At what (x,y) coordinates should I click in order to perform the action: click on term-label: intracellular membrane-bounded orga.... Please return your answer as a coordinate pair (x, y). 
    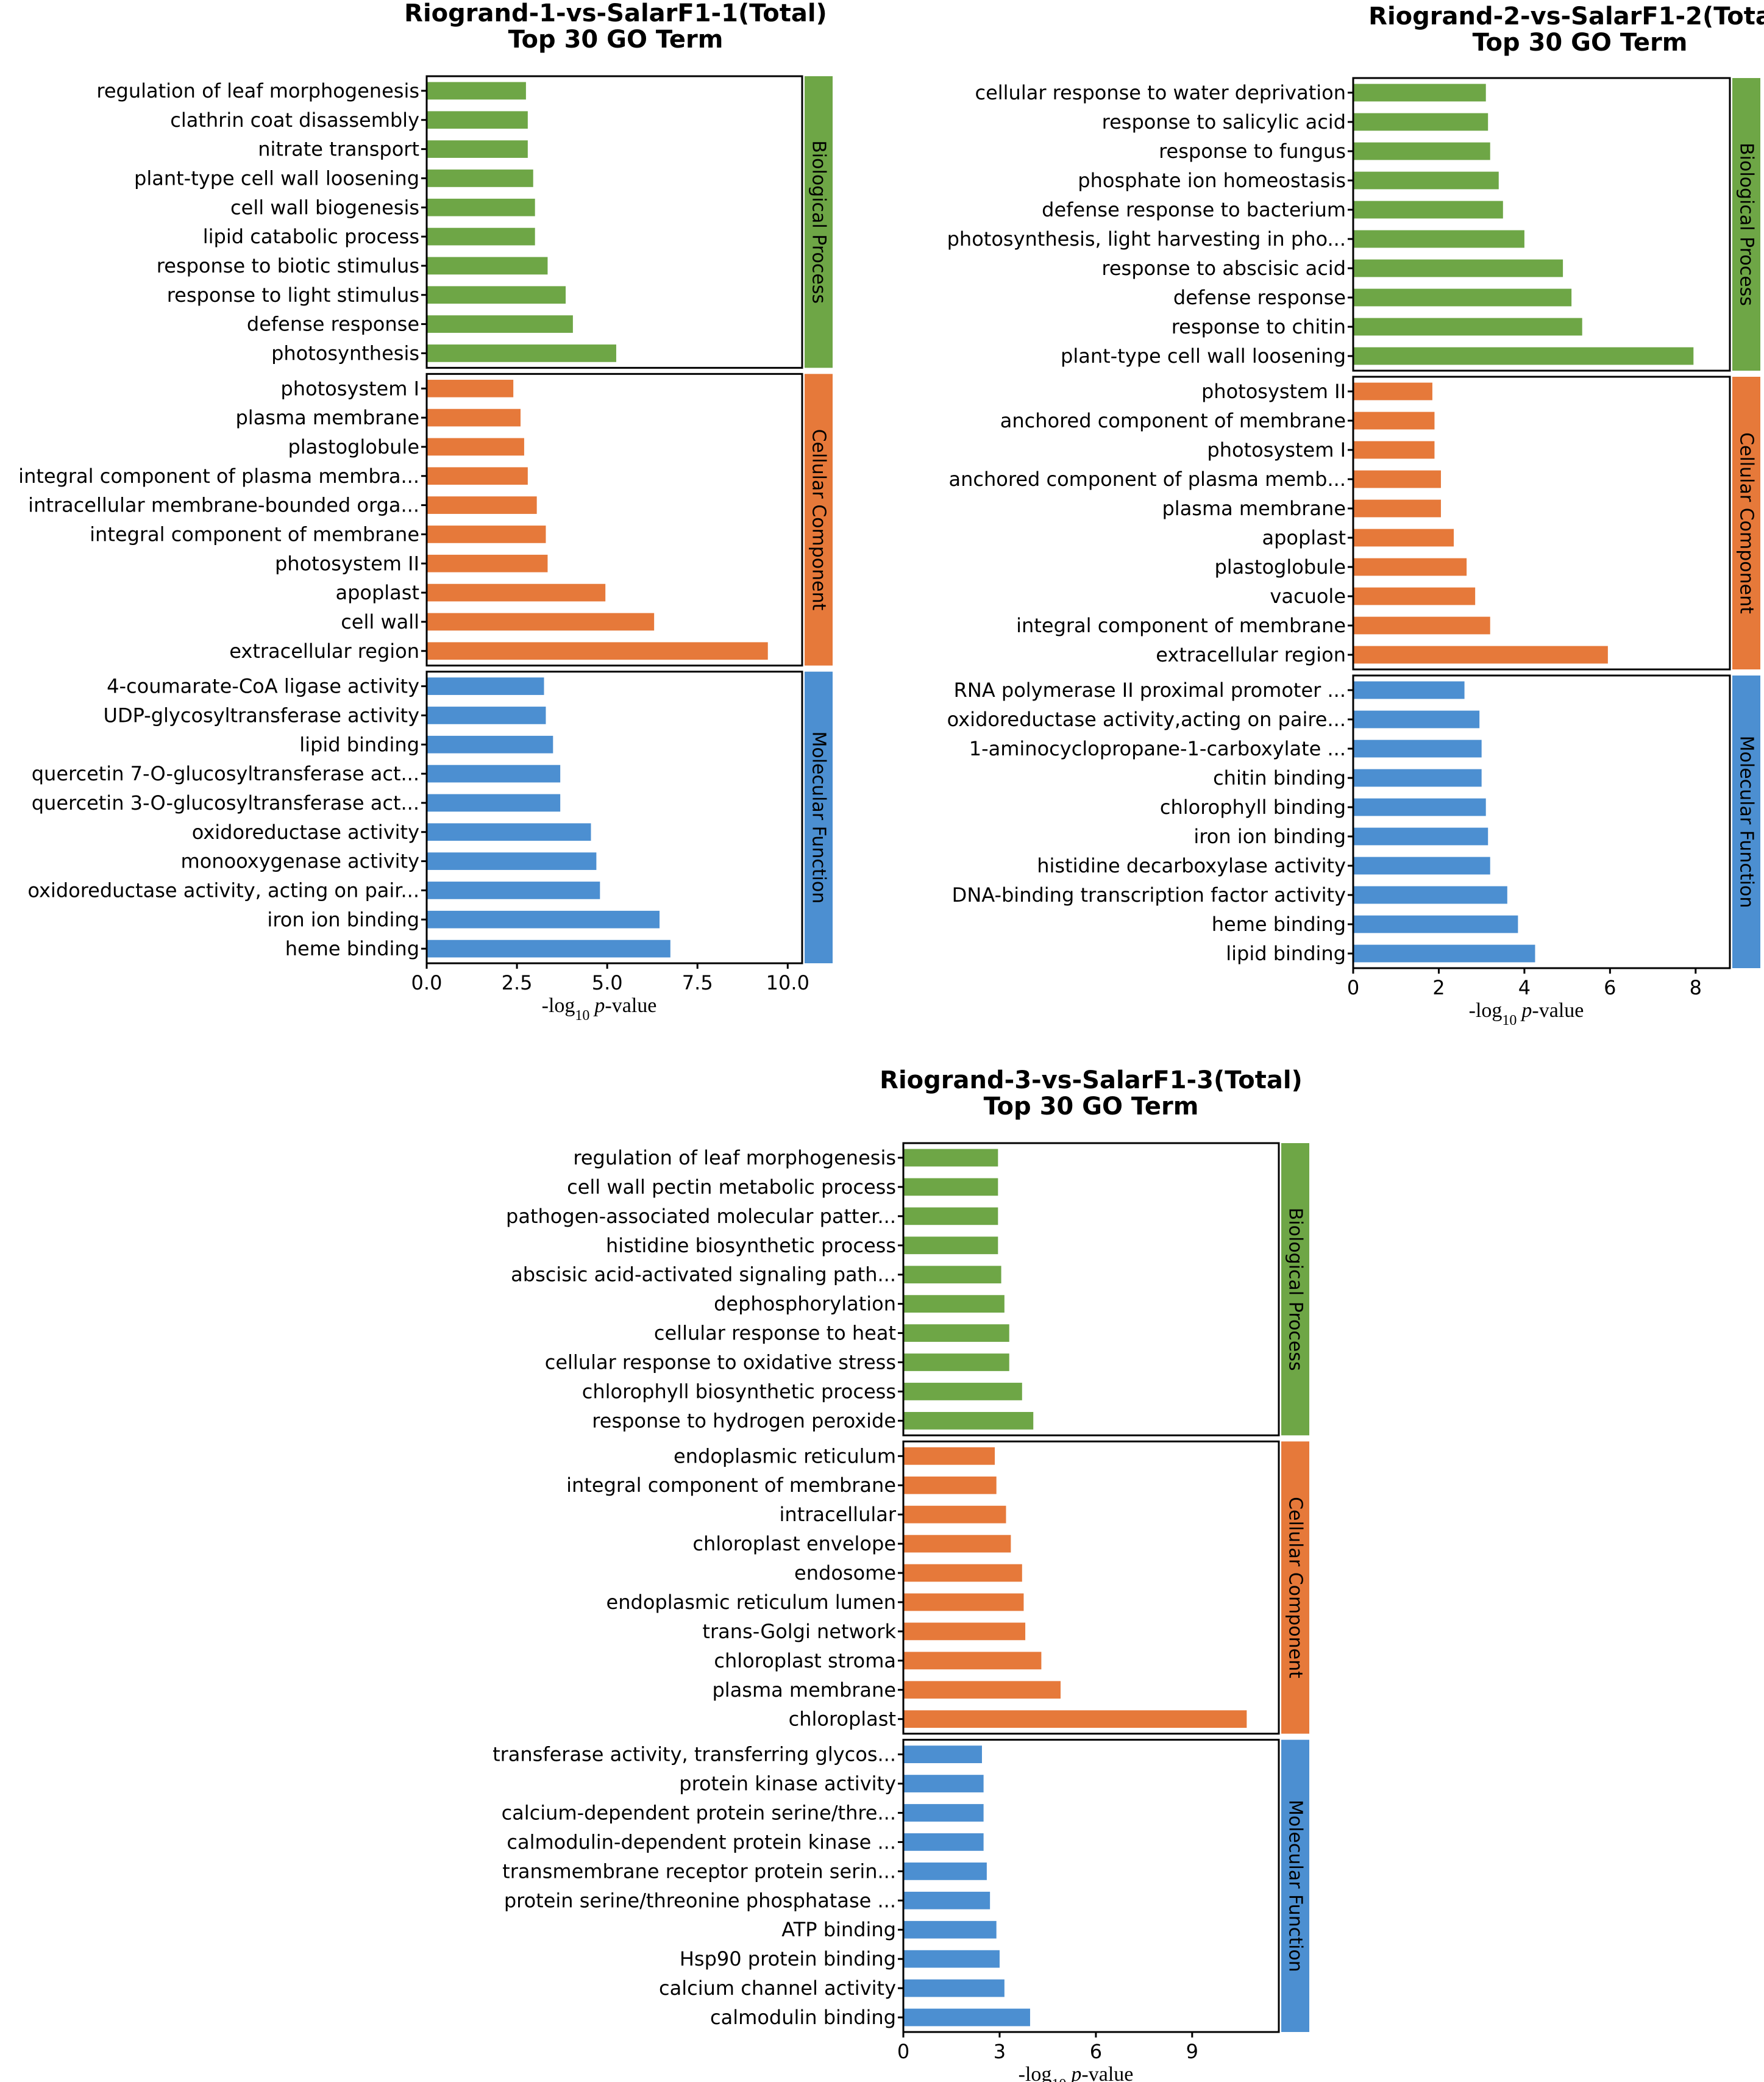
    Looking at the image, I should click on (223, 505).